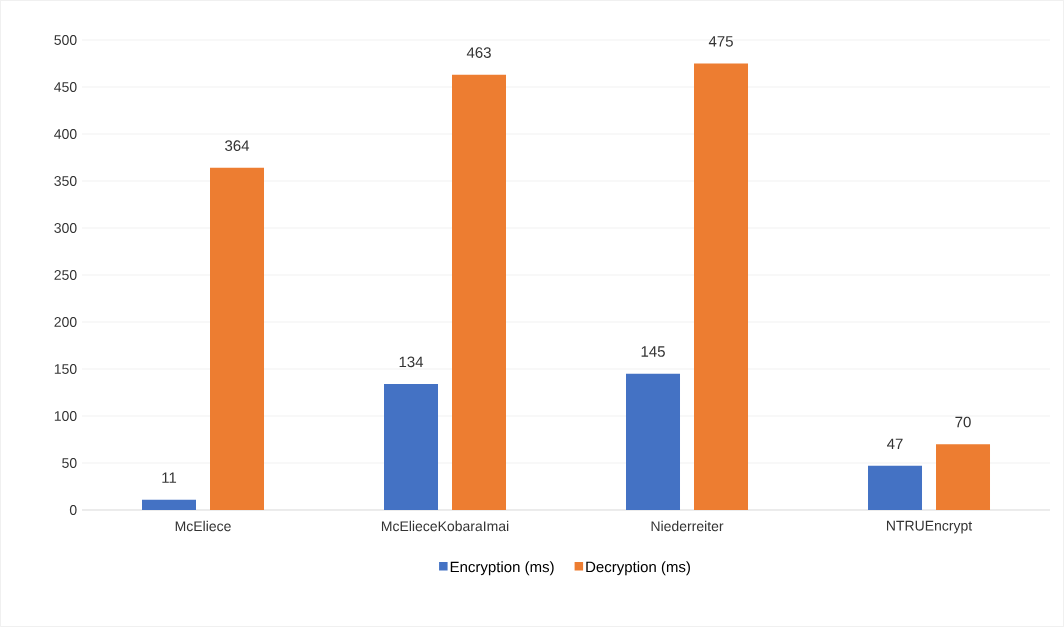  What do you see at coordinates (720, 41) in the screenshot?
I see `data-label: 475` at bounding box center [720, 41].